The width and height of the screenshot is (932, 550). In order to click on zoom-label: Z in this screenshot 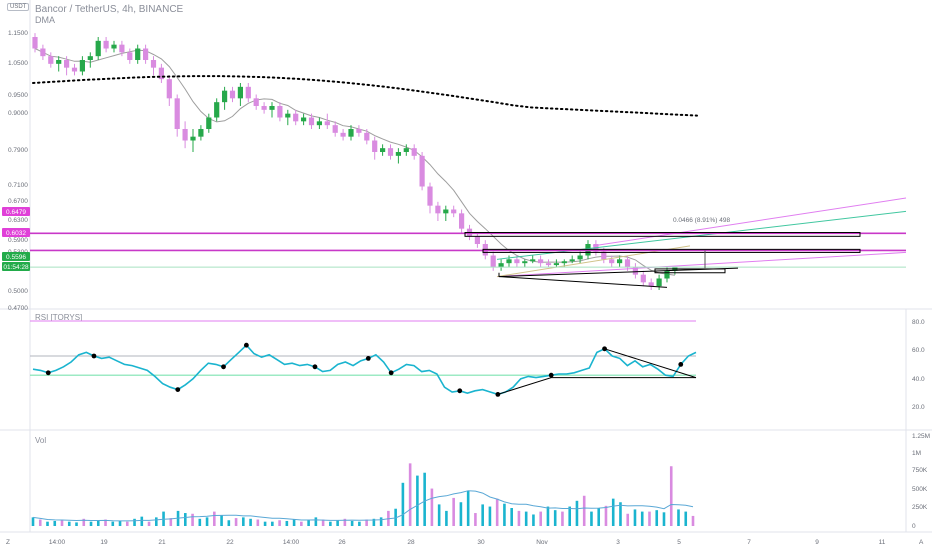, I will do `click(8, 542)`.